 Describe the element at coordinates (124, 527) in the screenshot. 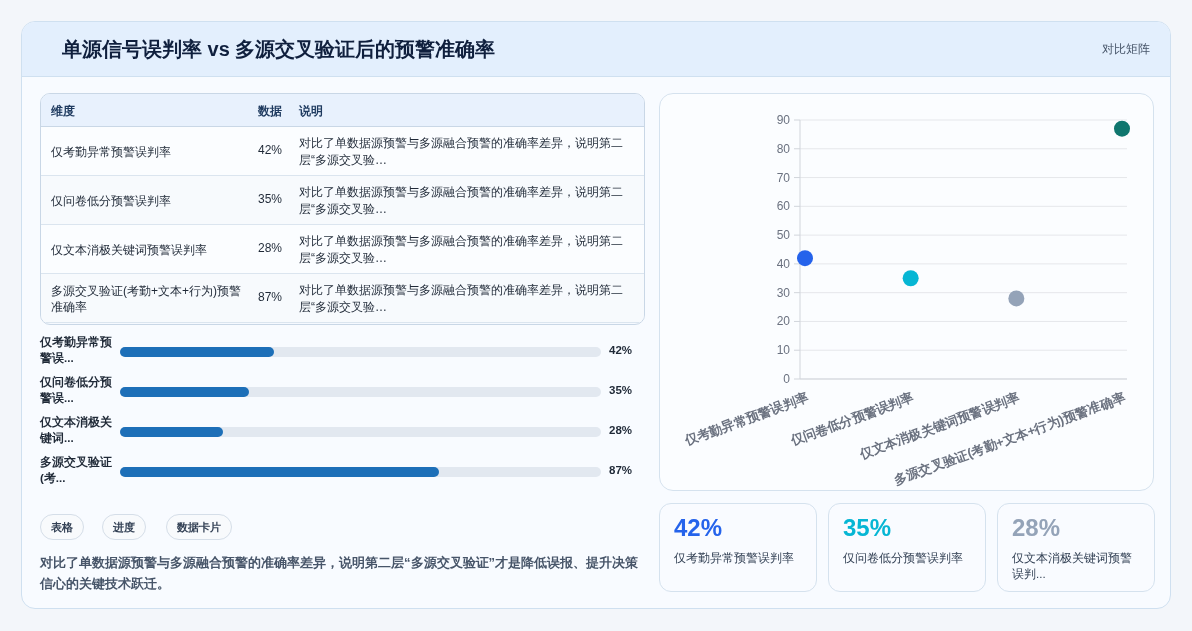

I see `text: 进度` at that location.